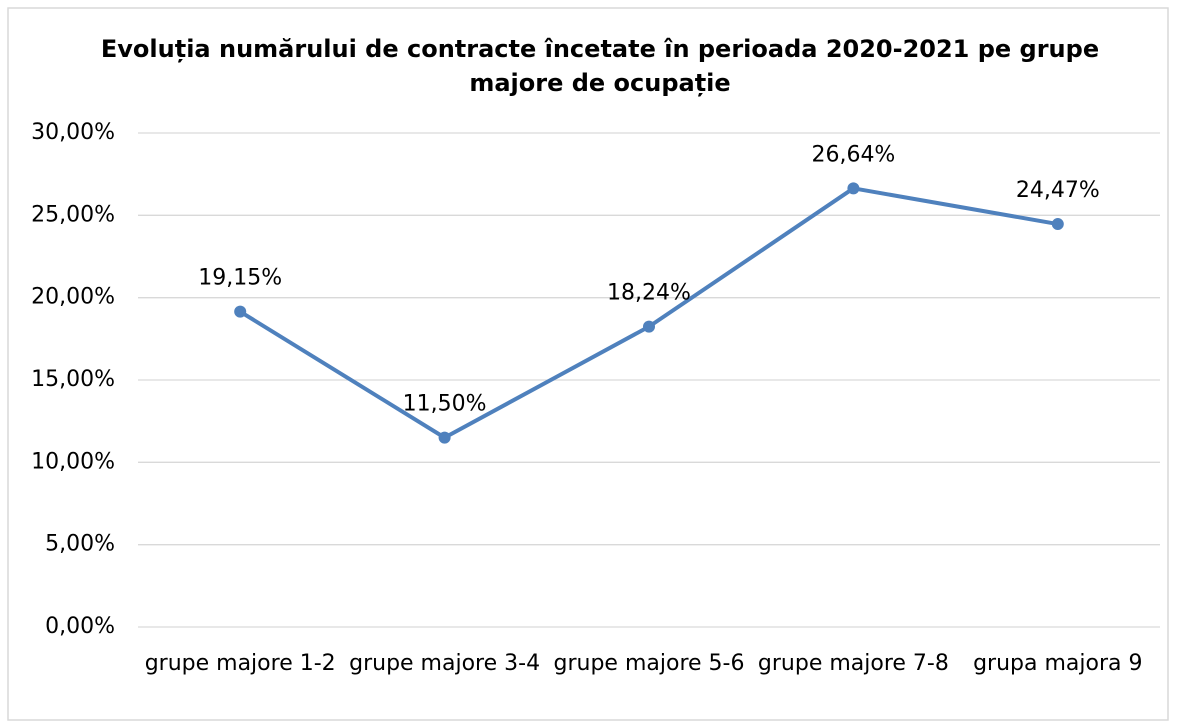  I want to click on y-tick-label: 0,00%, so click(80, 626).